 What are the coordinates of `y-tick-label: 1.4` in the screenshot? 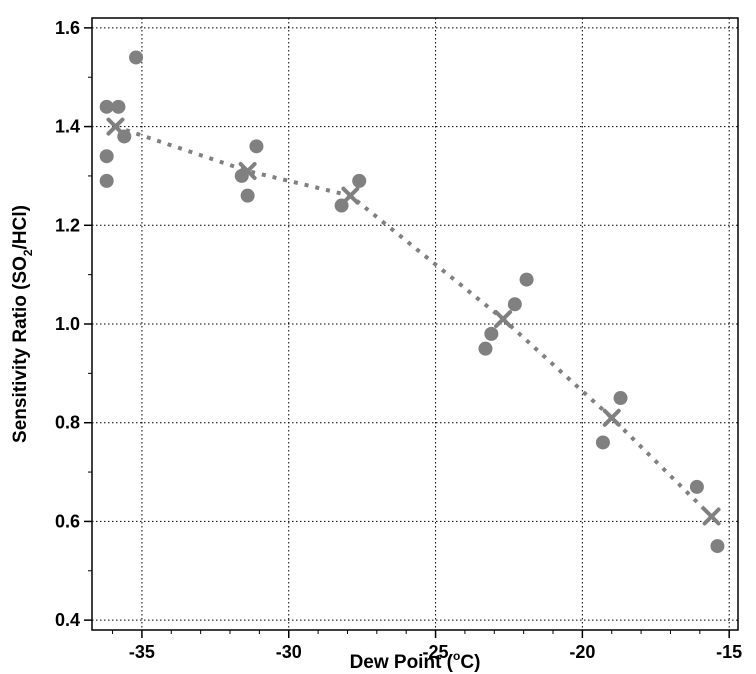 It's located at (67, 127).